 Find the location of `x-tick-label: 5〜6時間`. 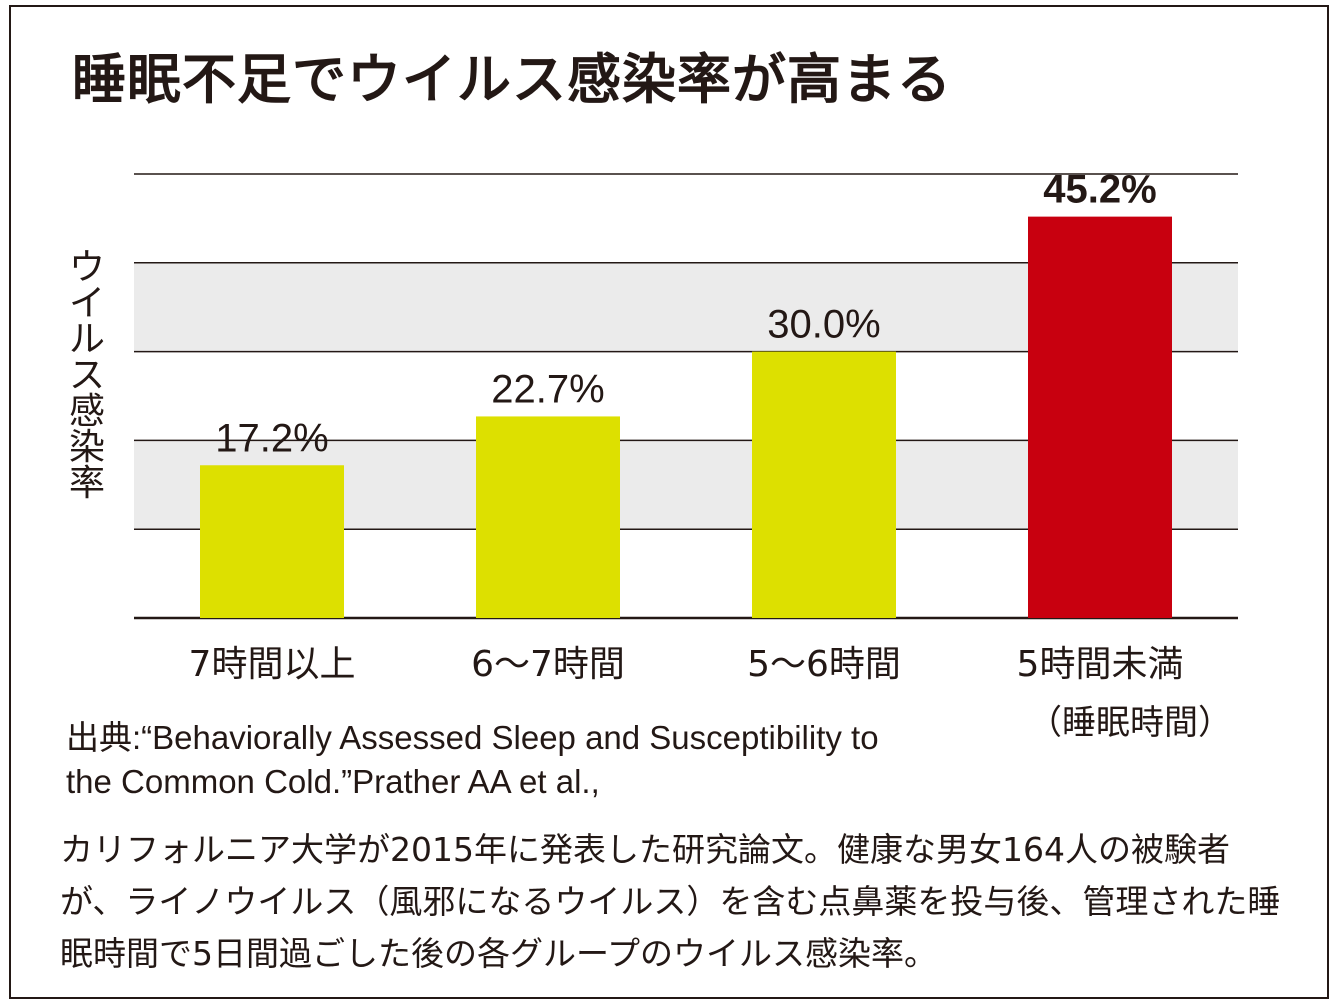

x-tick-label: 5〜6時間 is located at coordinates (824, 664).